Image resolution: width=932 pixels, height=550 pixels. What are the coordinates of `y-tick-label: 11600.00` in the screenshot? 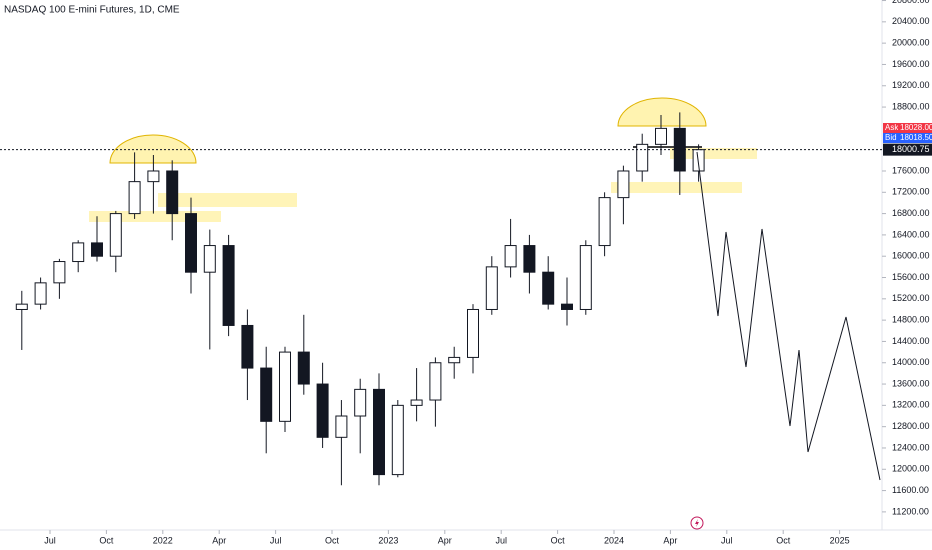 It's located at (910, 490).